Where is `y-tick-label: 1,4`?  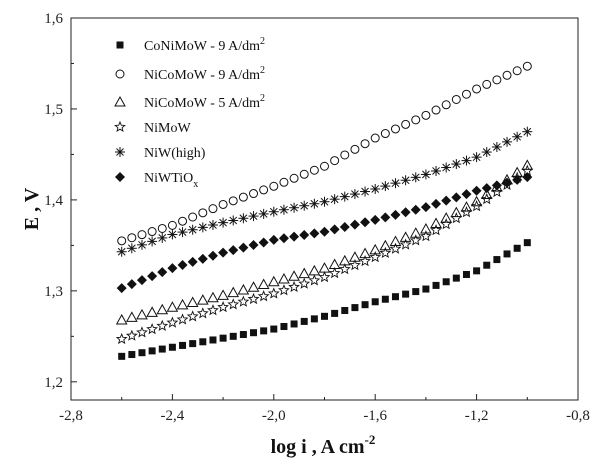
y-tick-label: 1,4 is located at coordinates (53, 201).